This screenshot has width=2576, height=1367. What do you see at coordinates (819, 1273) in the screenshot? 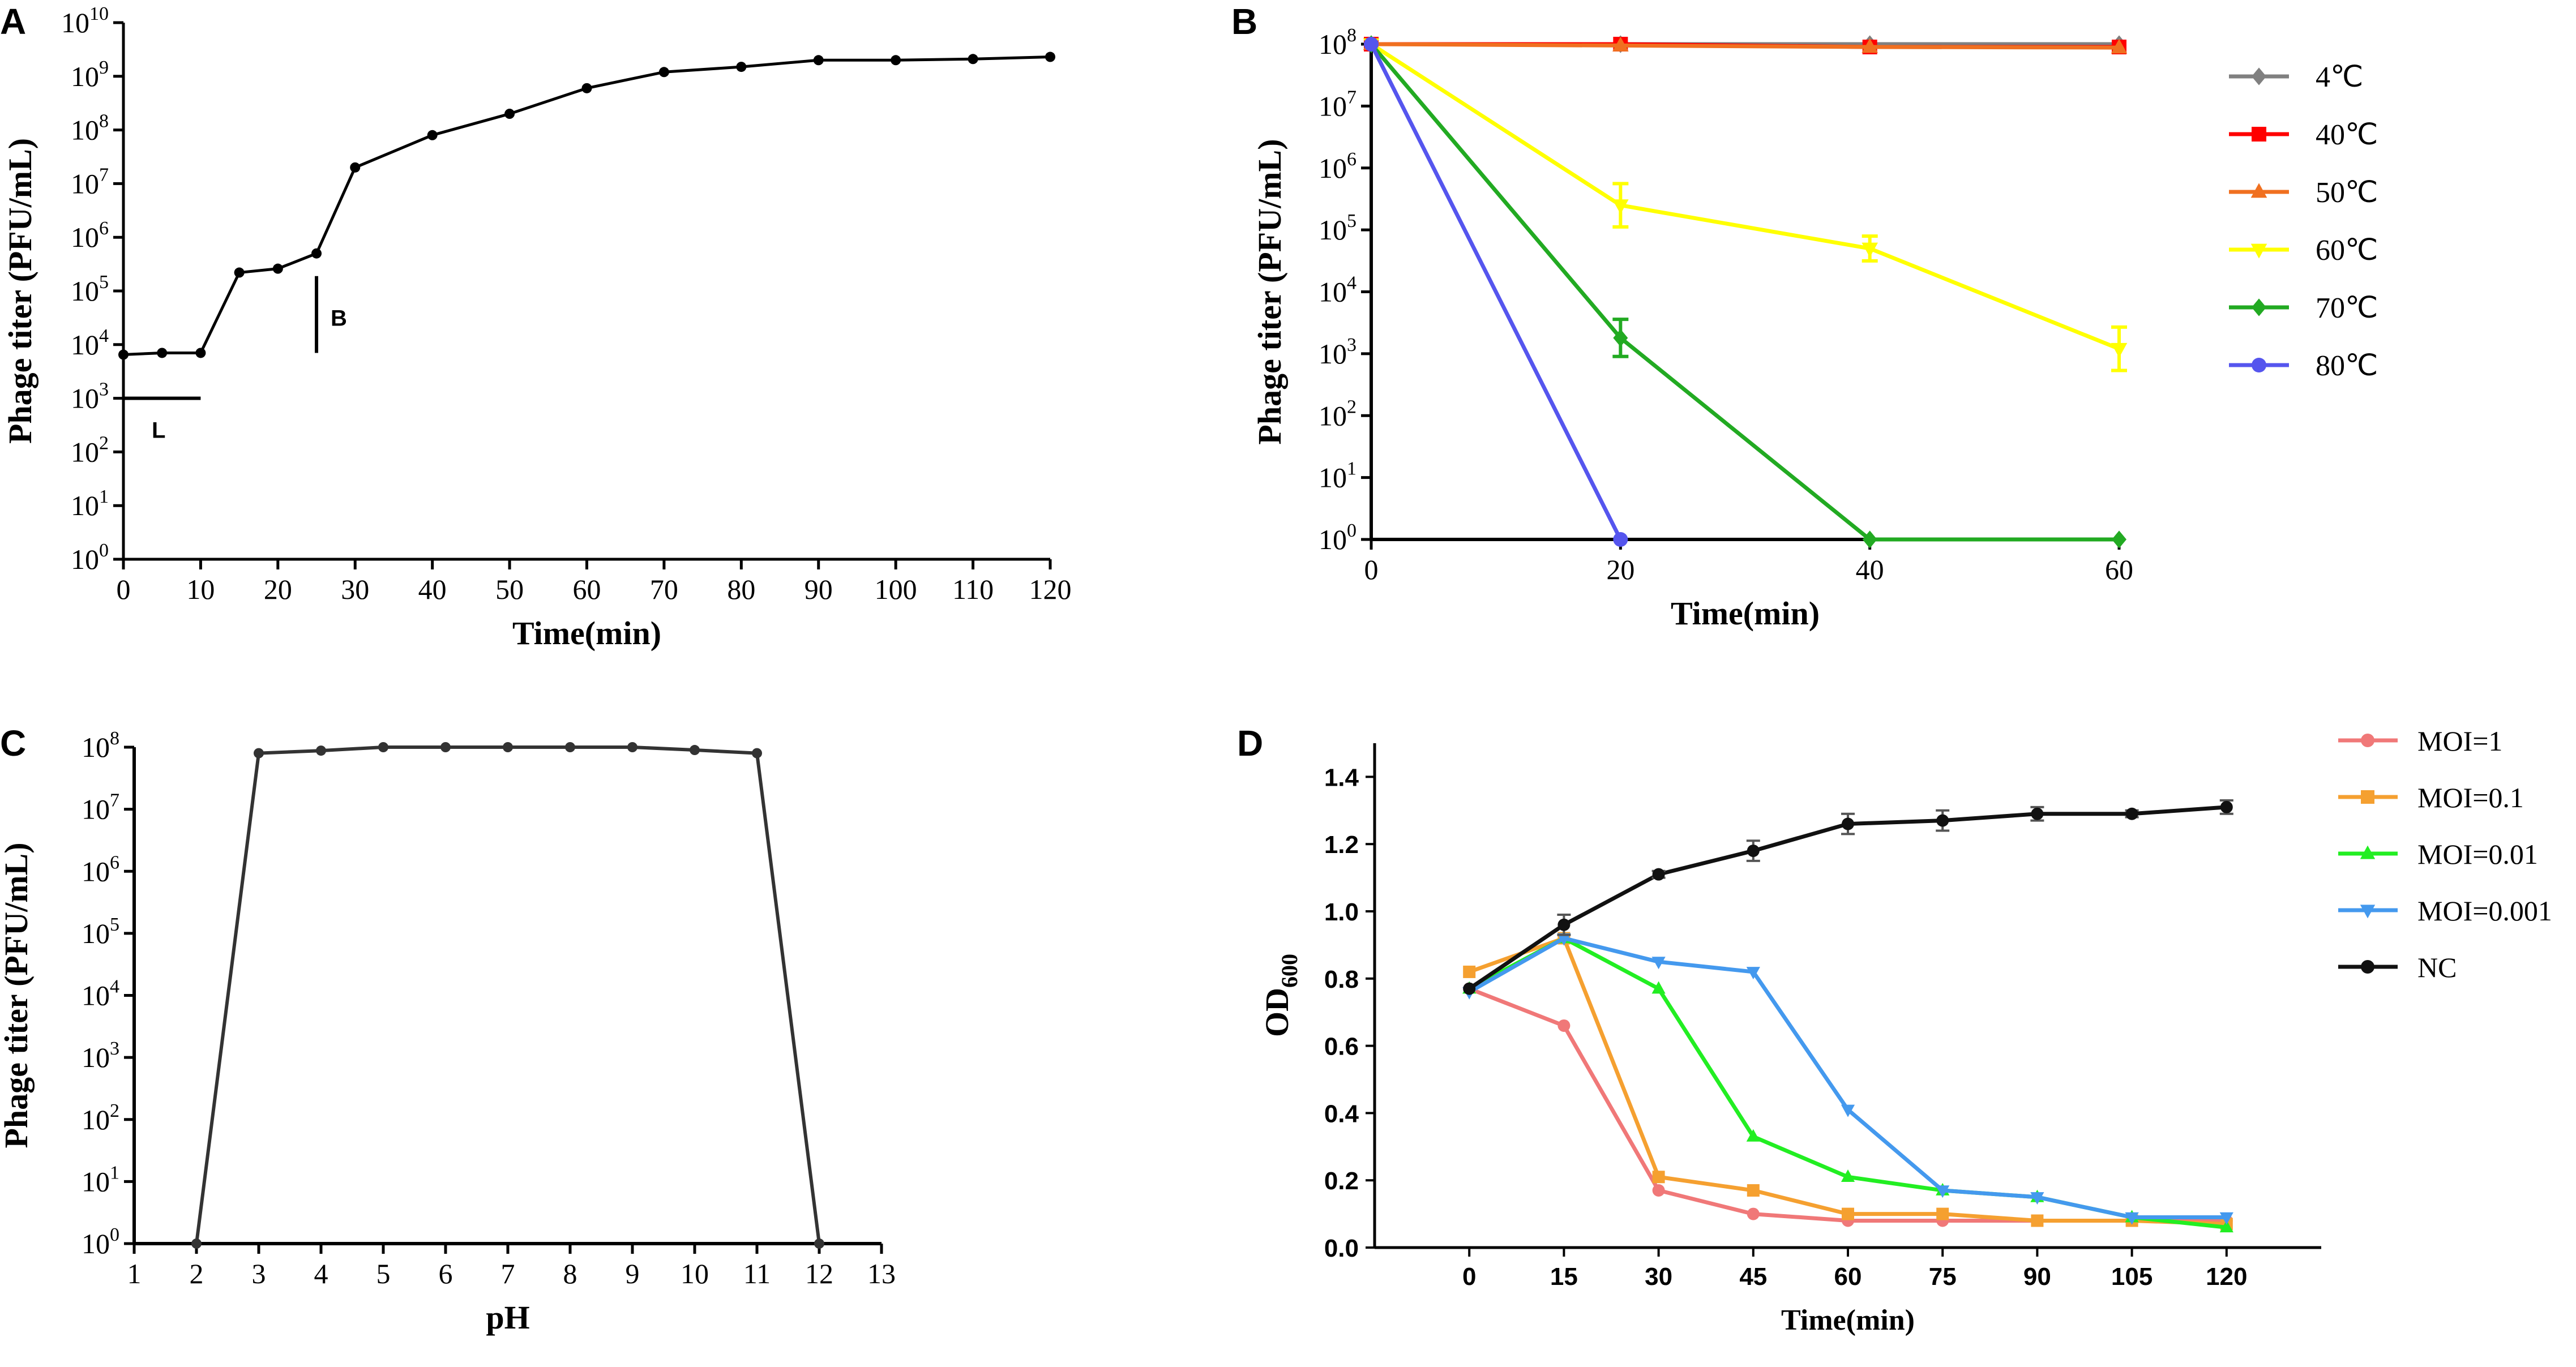
I see `x-tick-label: 12` at bounding box center [819, 1273].